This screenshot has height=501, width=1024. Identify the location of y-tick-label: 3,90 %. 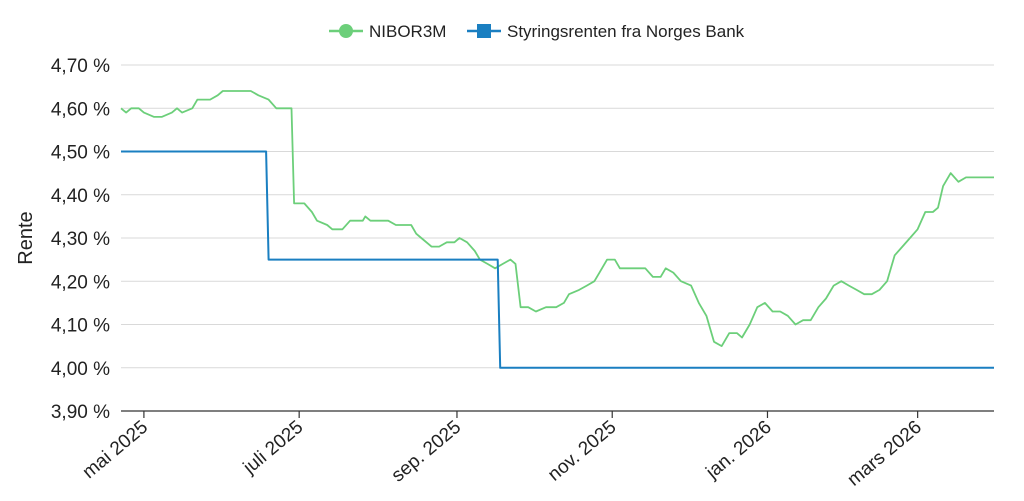
(80, 412).